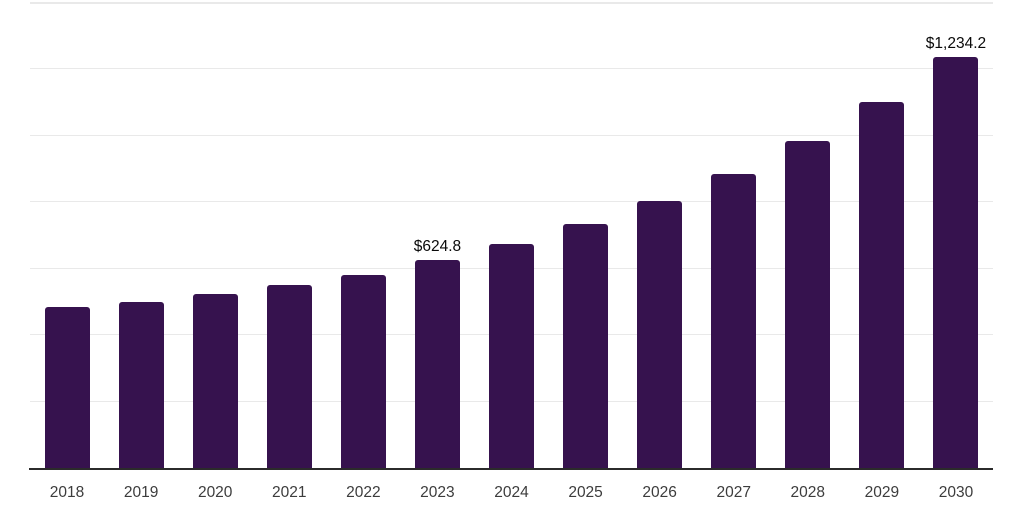 This screenshot has height=512, width=1024. Describe the element at coordinates (67, 492) in the screenshot. I see `x-tick-label-2018: 2018` at that location.